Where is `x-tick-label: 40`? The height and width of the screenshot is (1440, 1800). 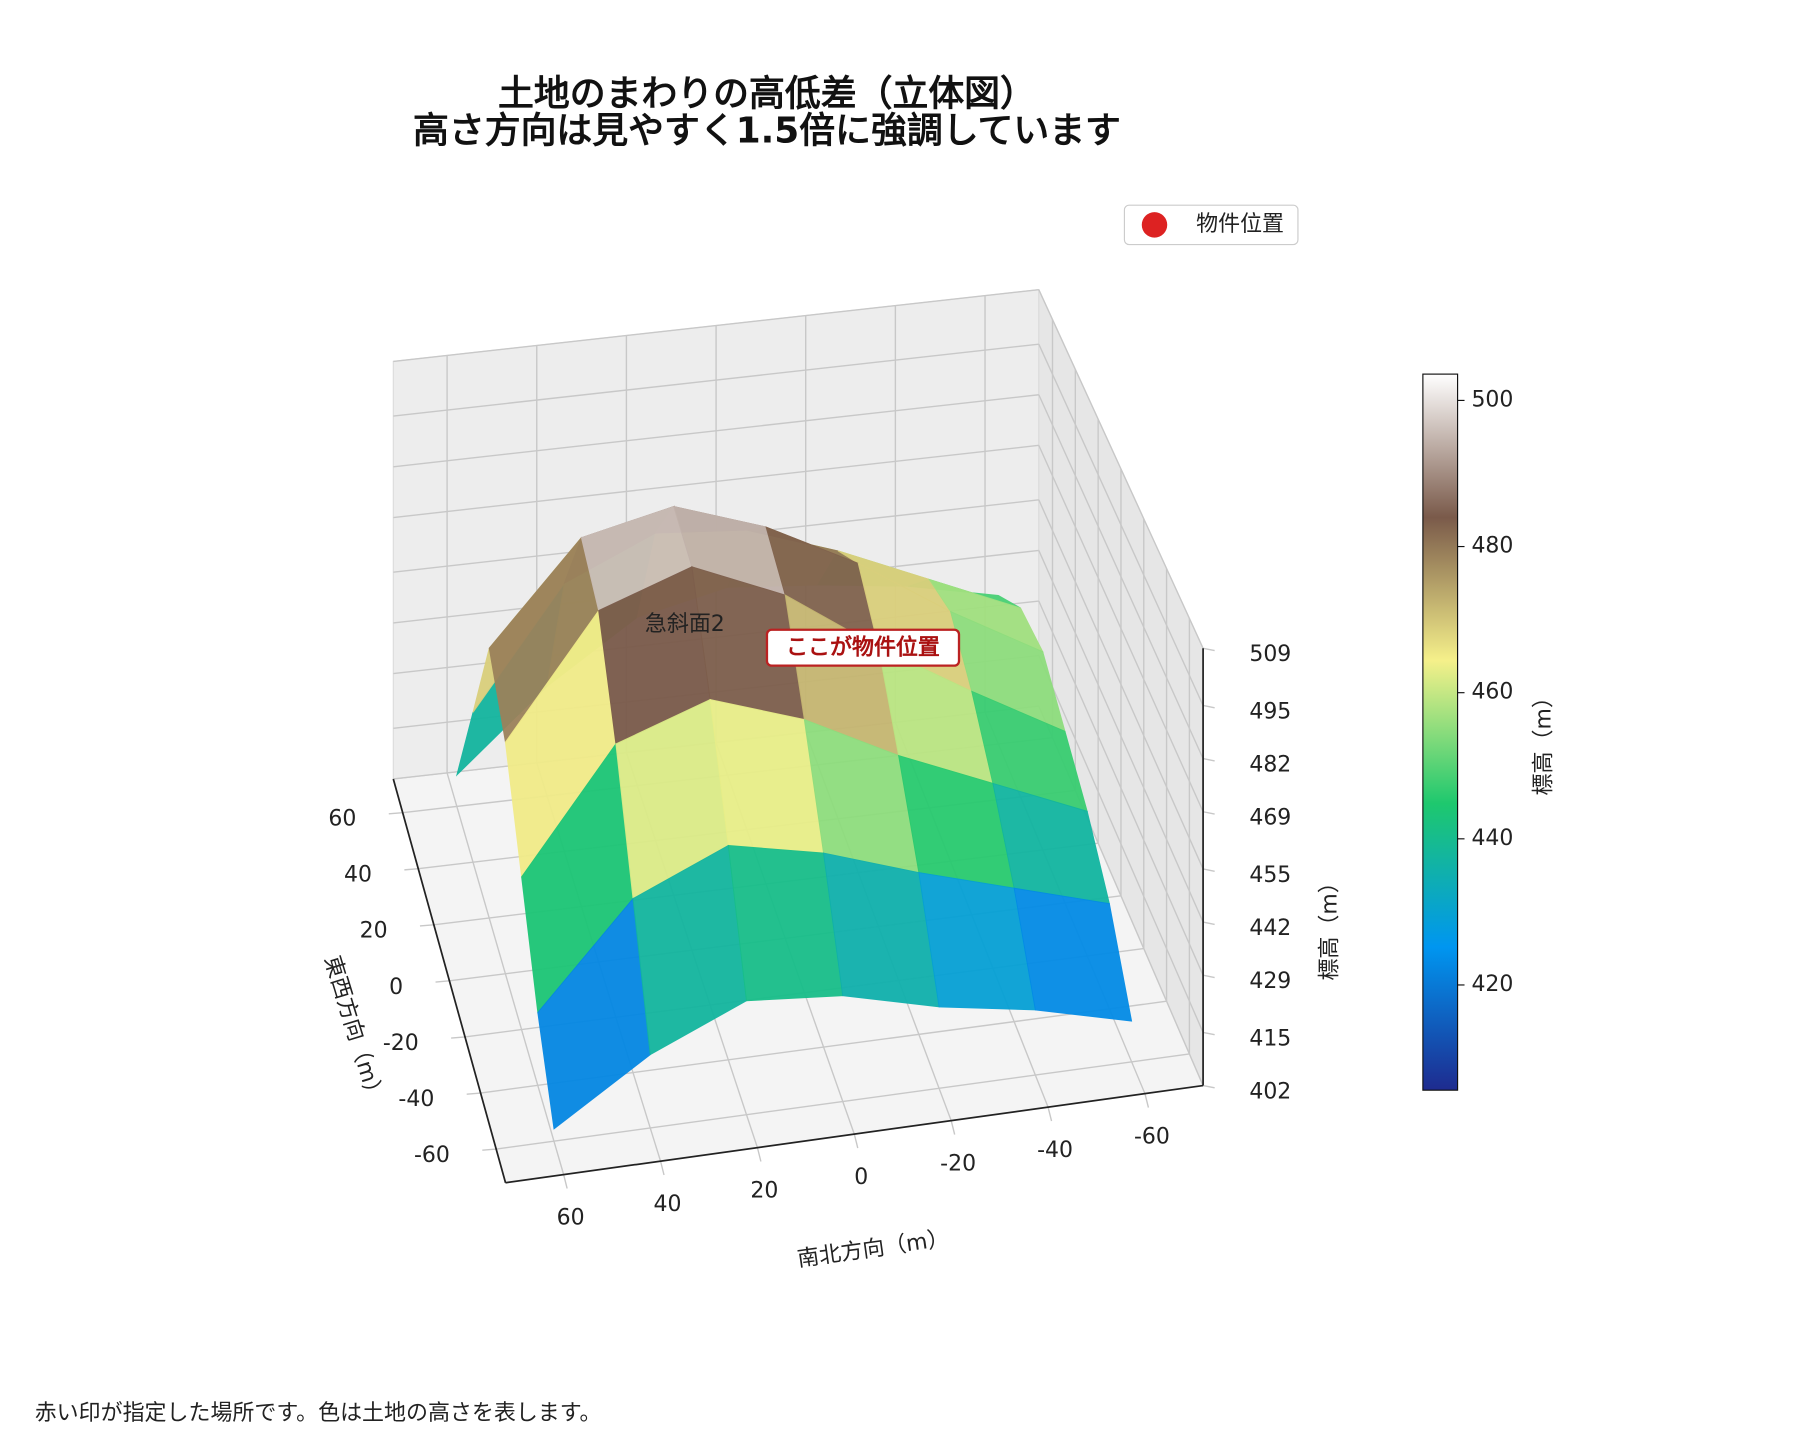
x-tick-label: 40 is located at coordinates (667, 1204).